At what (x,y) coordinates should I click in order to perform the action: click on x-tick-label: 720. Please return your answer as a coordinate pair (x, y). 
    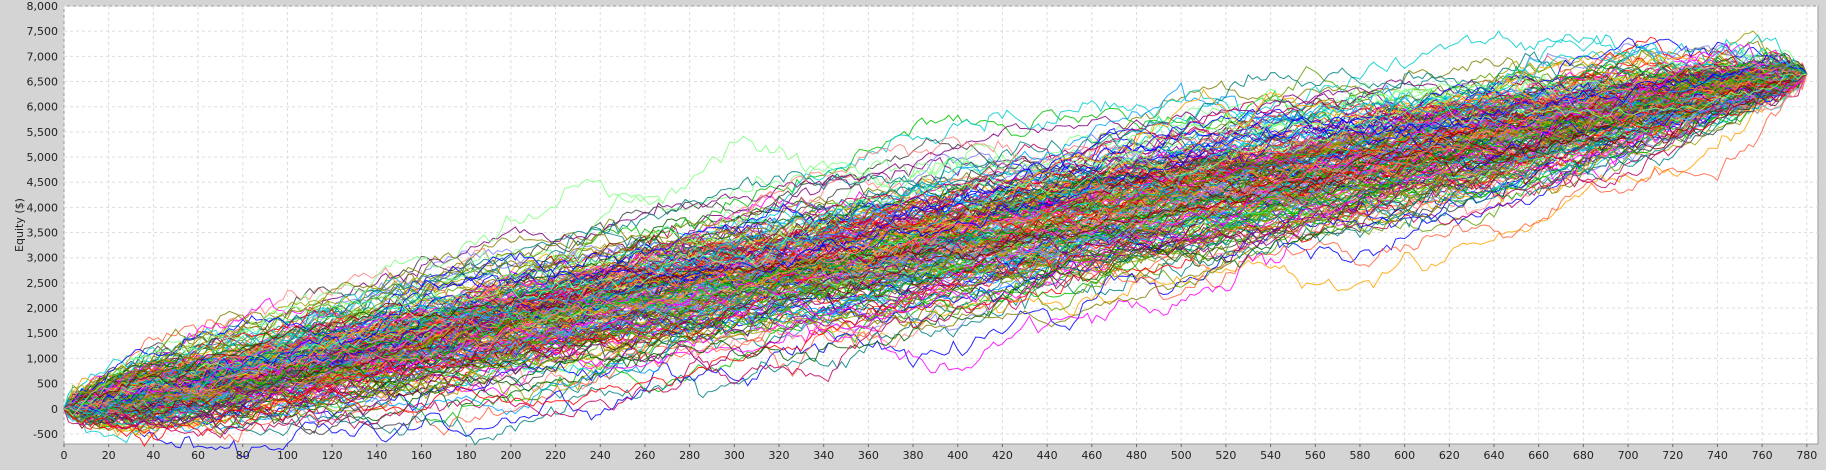
    Looking at the image, I should click on (1672, 455).